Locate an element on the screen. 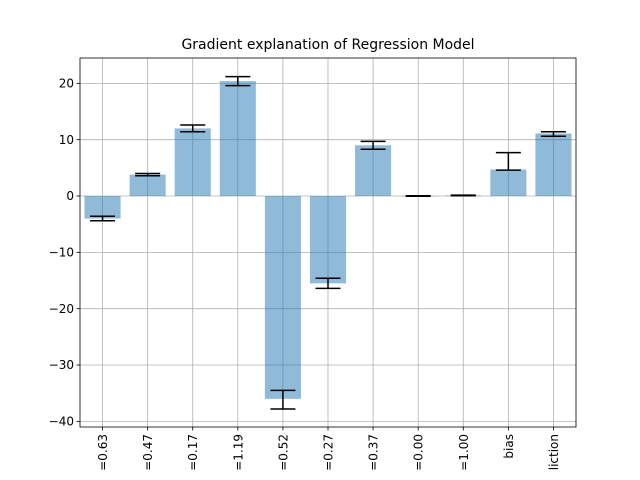 Image resolution: width=640 pixels, height=480 pixels. y-tick-label: 10 is located at coordinates (66, 140).